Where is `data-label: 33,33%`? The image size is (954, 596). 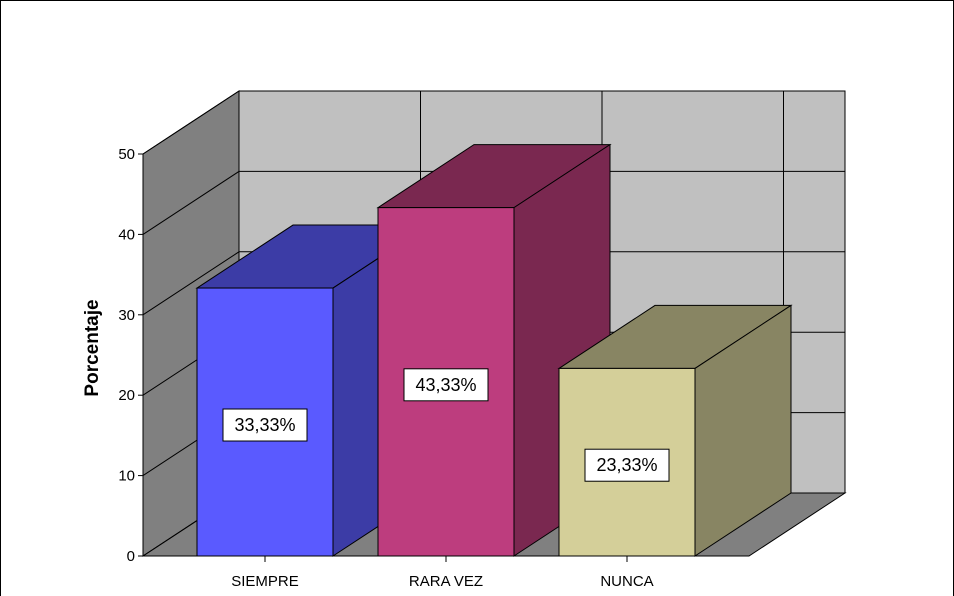
data-label: 33,33% is located at coordinates (264, 425).